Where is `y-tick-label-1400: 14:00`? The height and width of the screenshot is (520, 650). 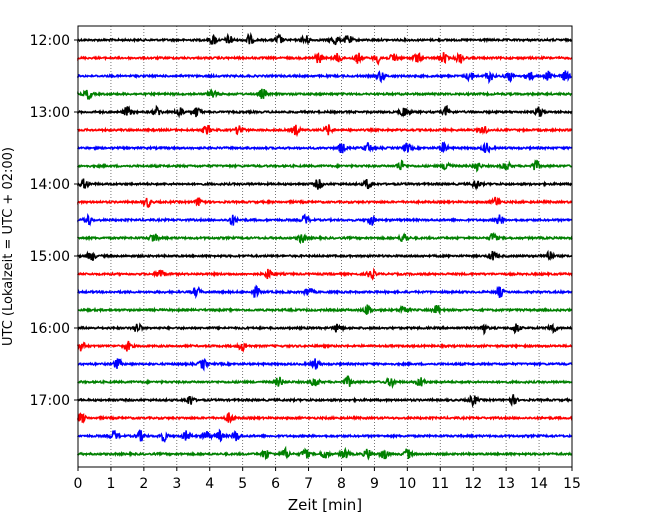
y-tick-label-1400: 14:00 is located at coordinates (50, 185).